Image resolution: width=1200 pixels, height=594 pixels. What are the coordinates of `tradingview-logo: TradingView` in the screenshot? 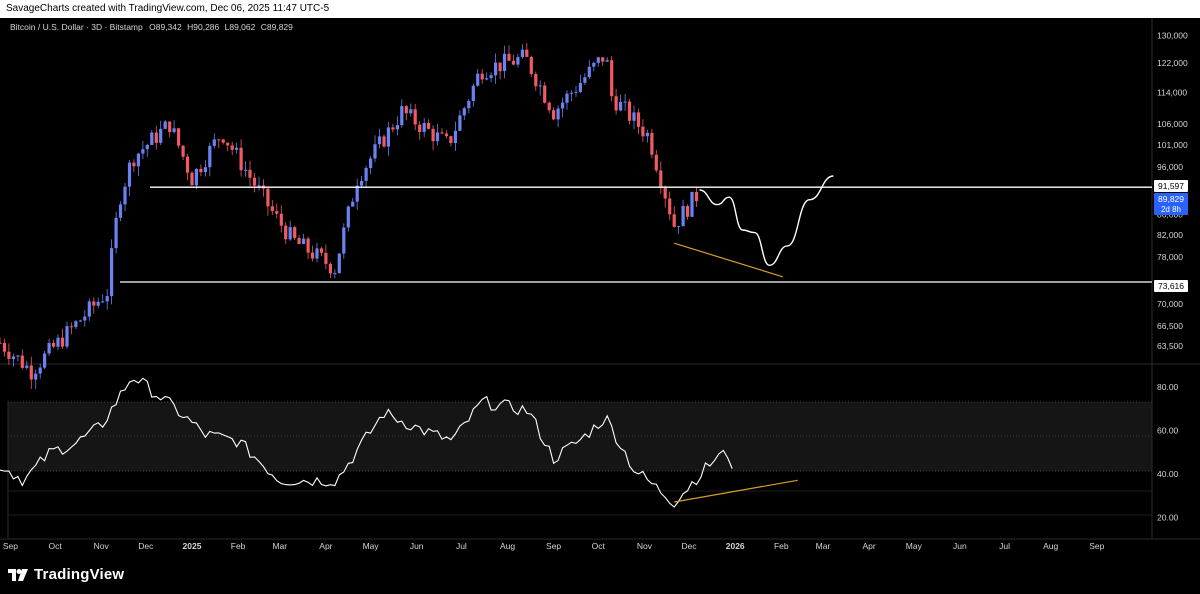 It's located at (66, 574).